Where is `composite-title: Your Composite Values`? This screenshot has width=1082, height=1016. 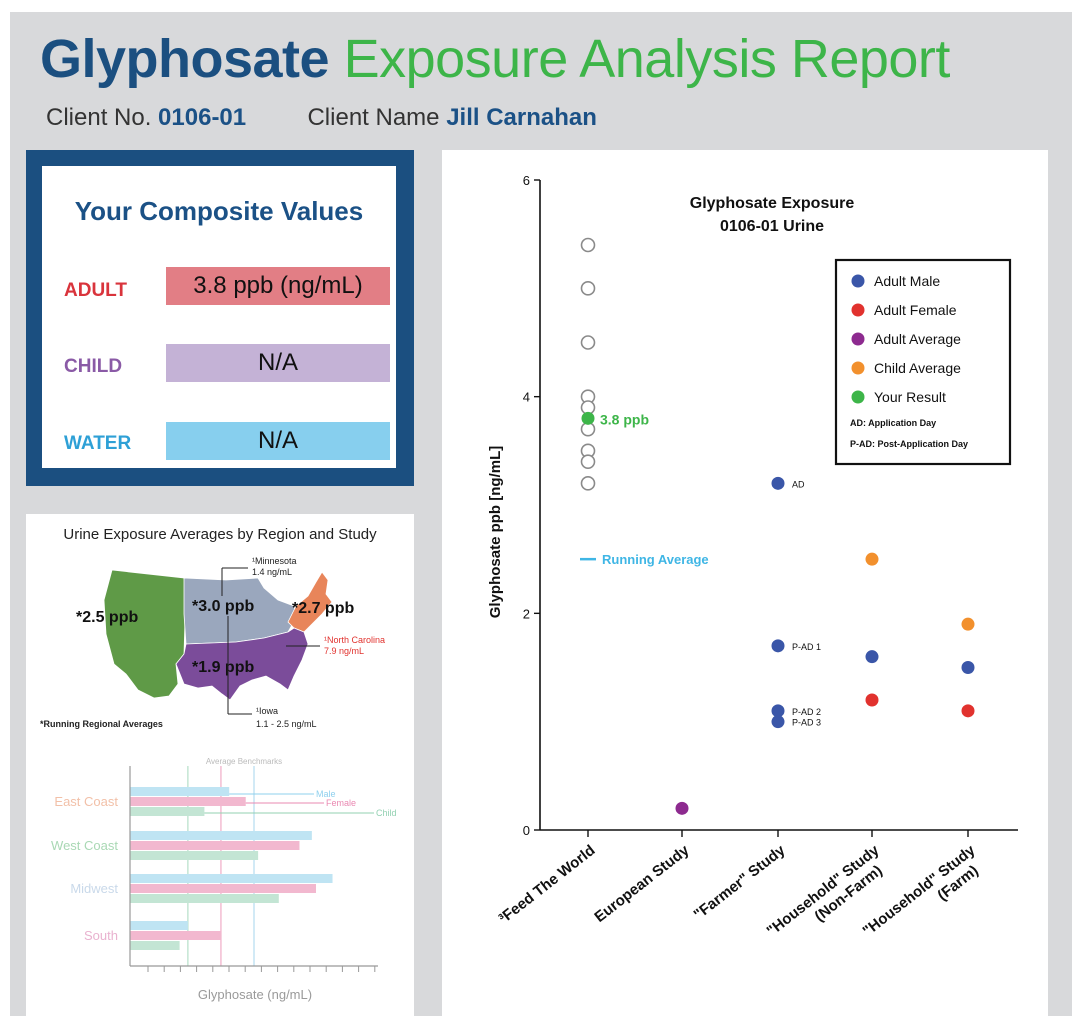
composite-title: Your Composite Values is located at coordinates (219, 211).